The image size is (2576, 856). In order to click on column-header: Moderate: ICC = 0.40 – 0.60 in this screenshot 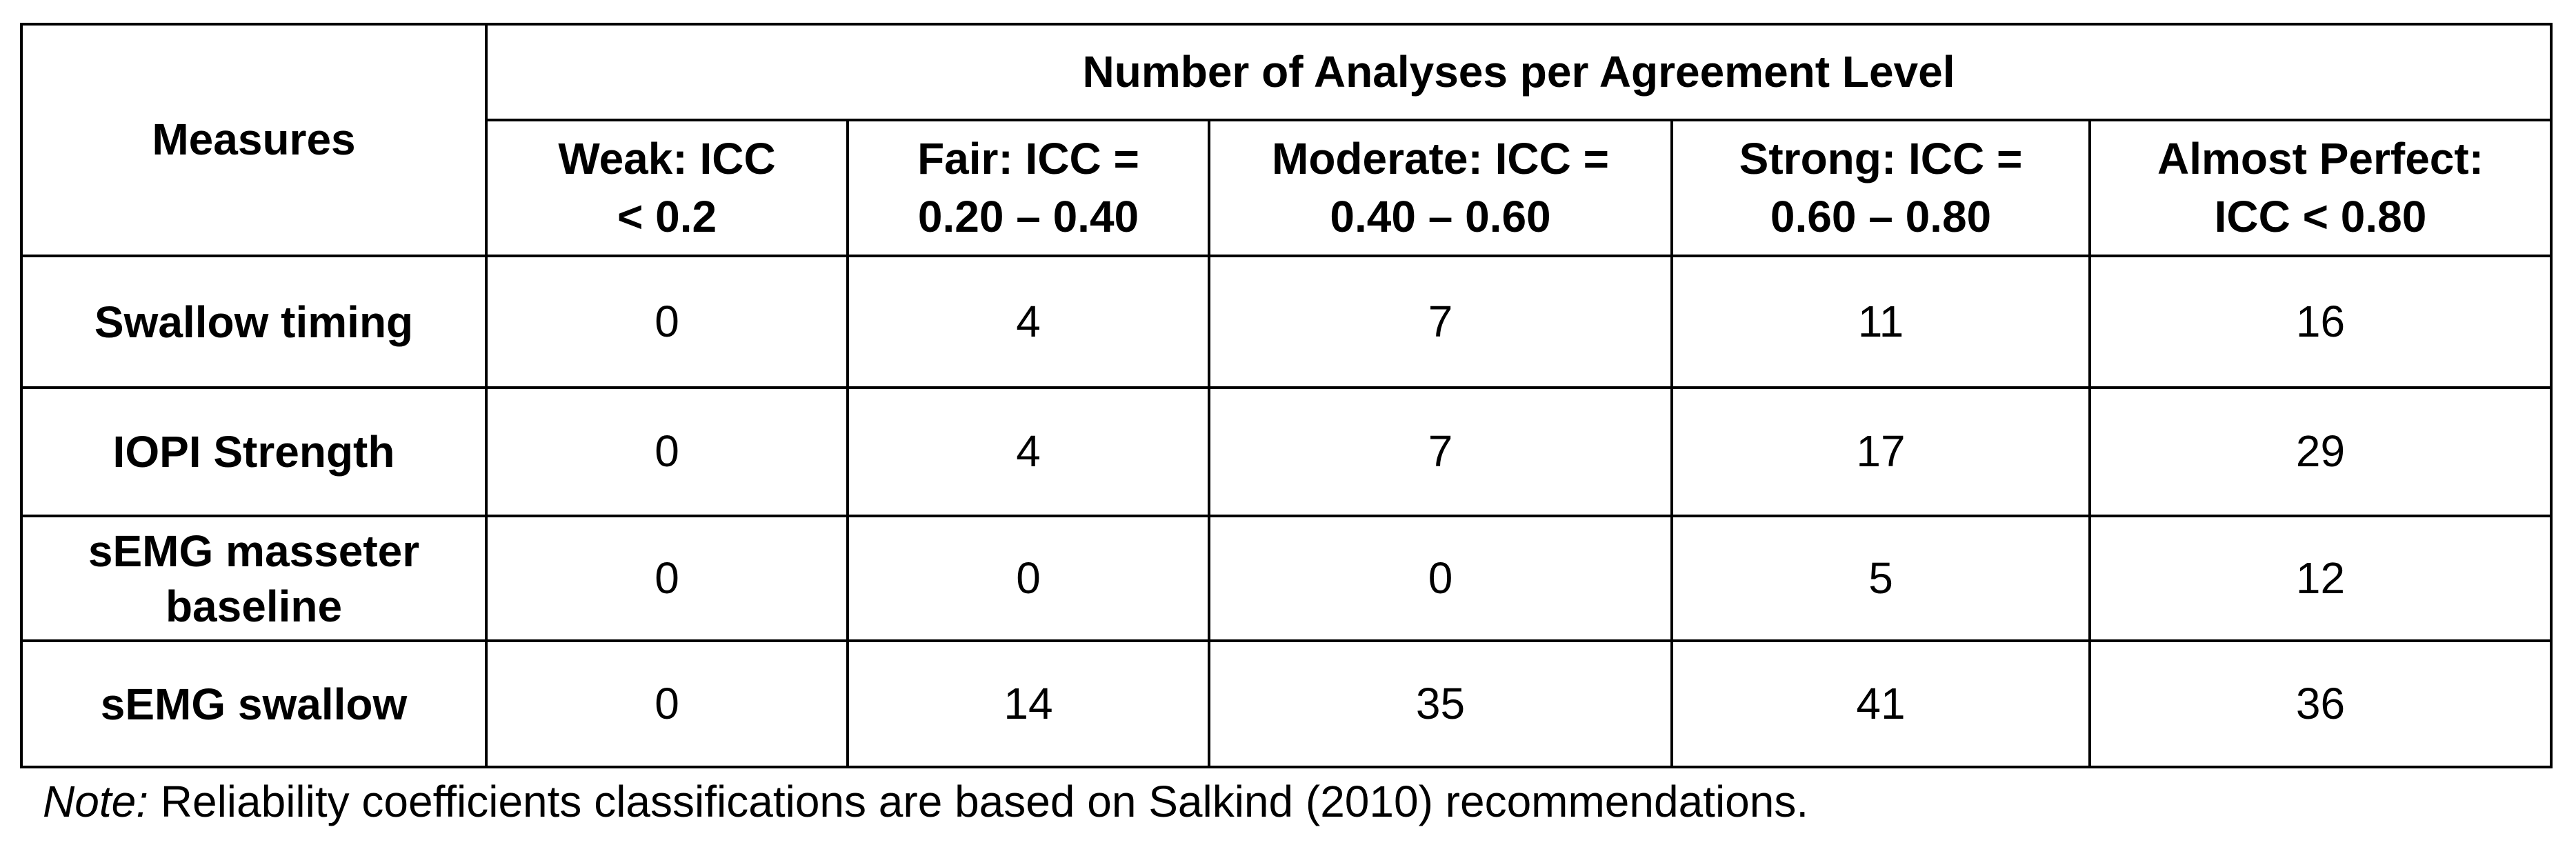, I will do `click(1440, 188)`.